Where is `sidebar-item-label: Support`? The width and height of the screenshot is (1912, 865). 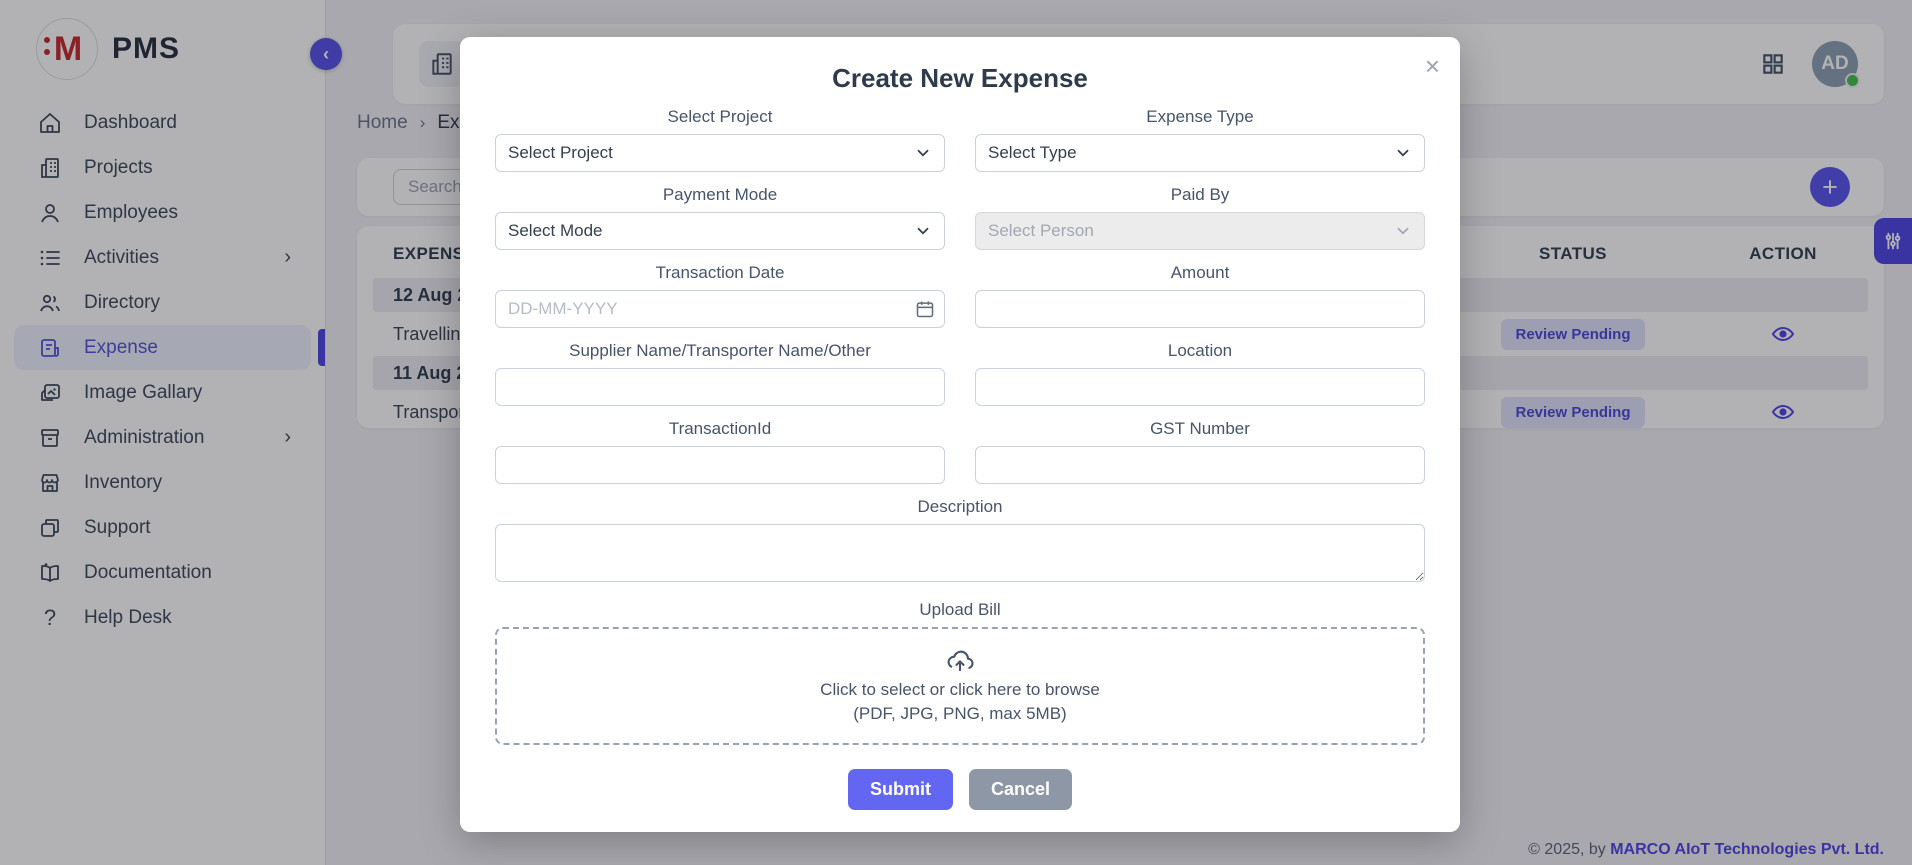 sidebar-item-label: Support is located at coordinates (117, 527).